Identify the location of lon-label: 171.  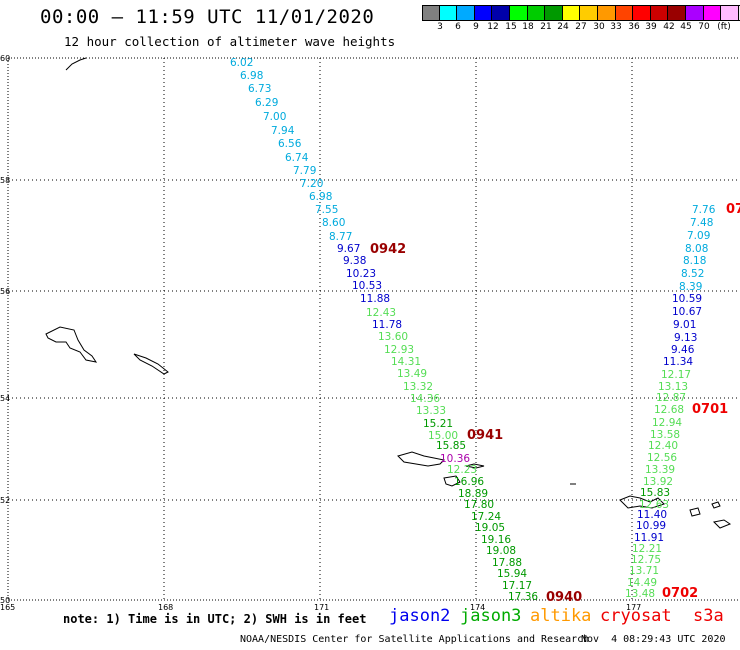
(321, 607).